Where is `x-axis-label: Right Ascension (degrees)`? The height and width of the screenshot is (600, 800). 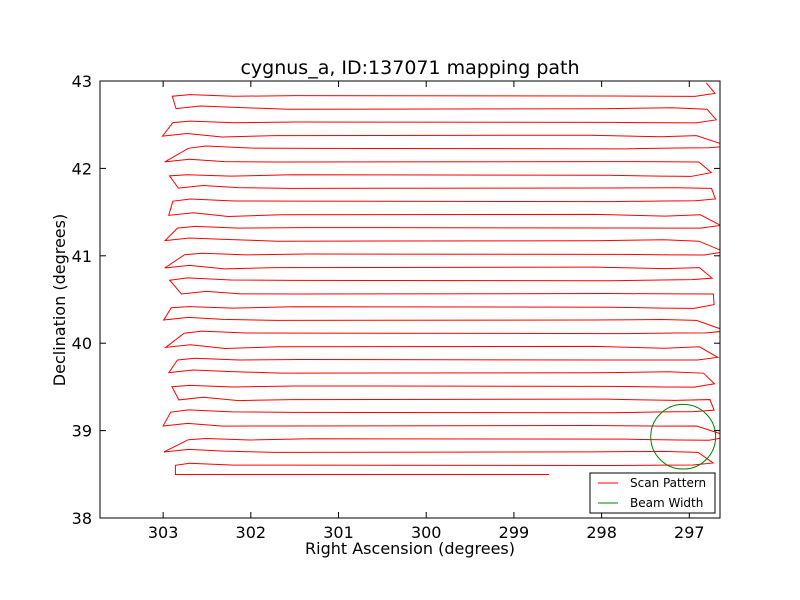 x-axis-label: Right Ascension (degrees) is located at coordinates (410, 548).